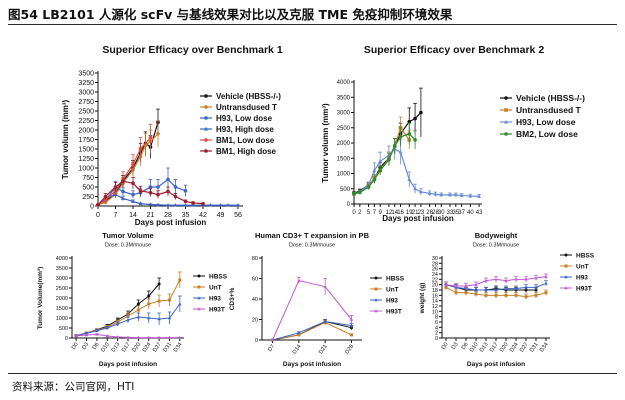  What do you see at coordinates (65, 139) in the screenshot?
I see `y-axis-label: Tumor volumn (mm³)` at bounding box center [65, 139].